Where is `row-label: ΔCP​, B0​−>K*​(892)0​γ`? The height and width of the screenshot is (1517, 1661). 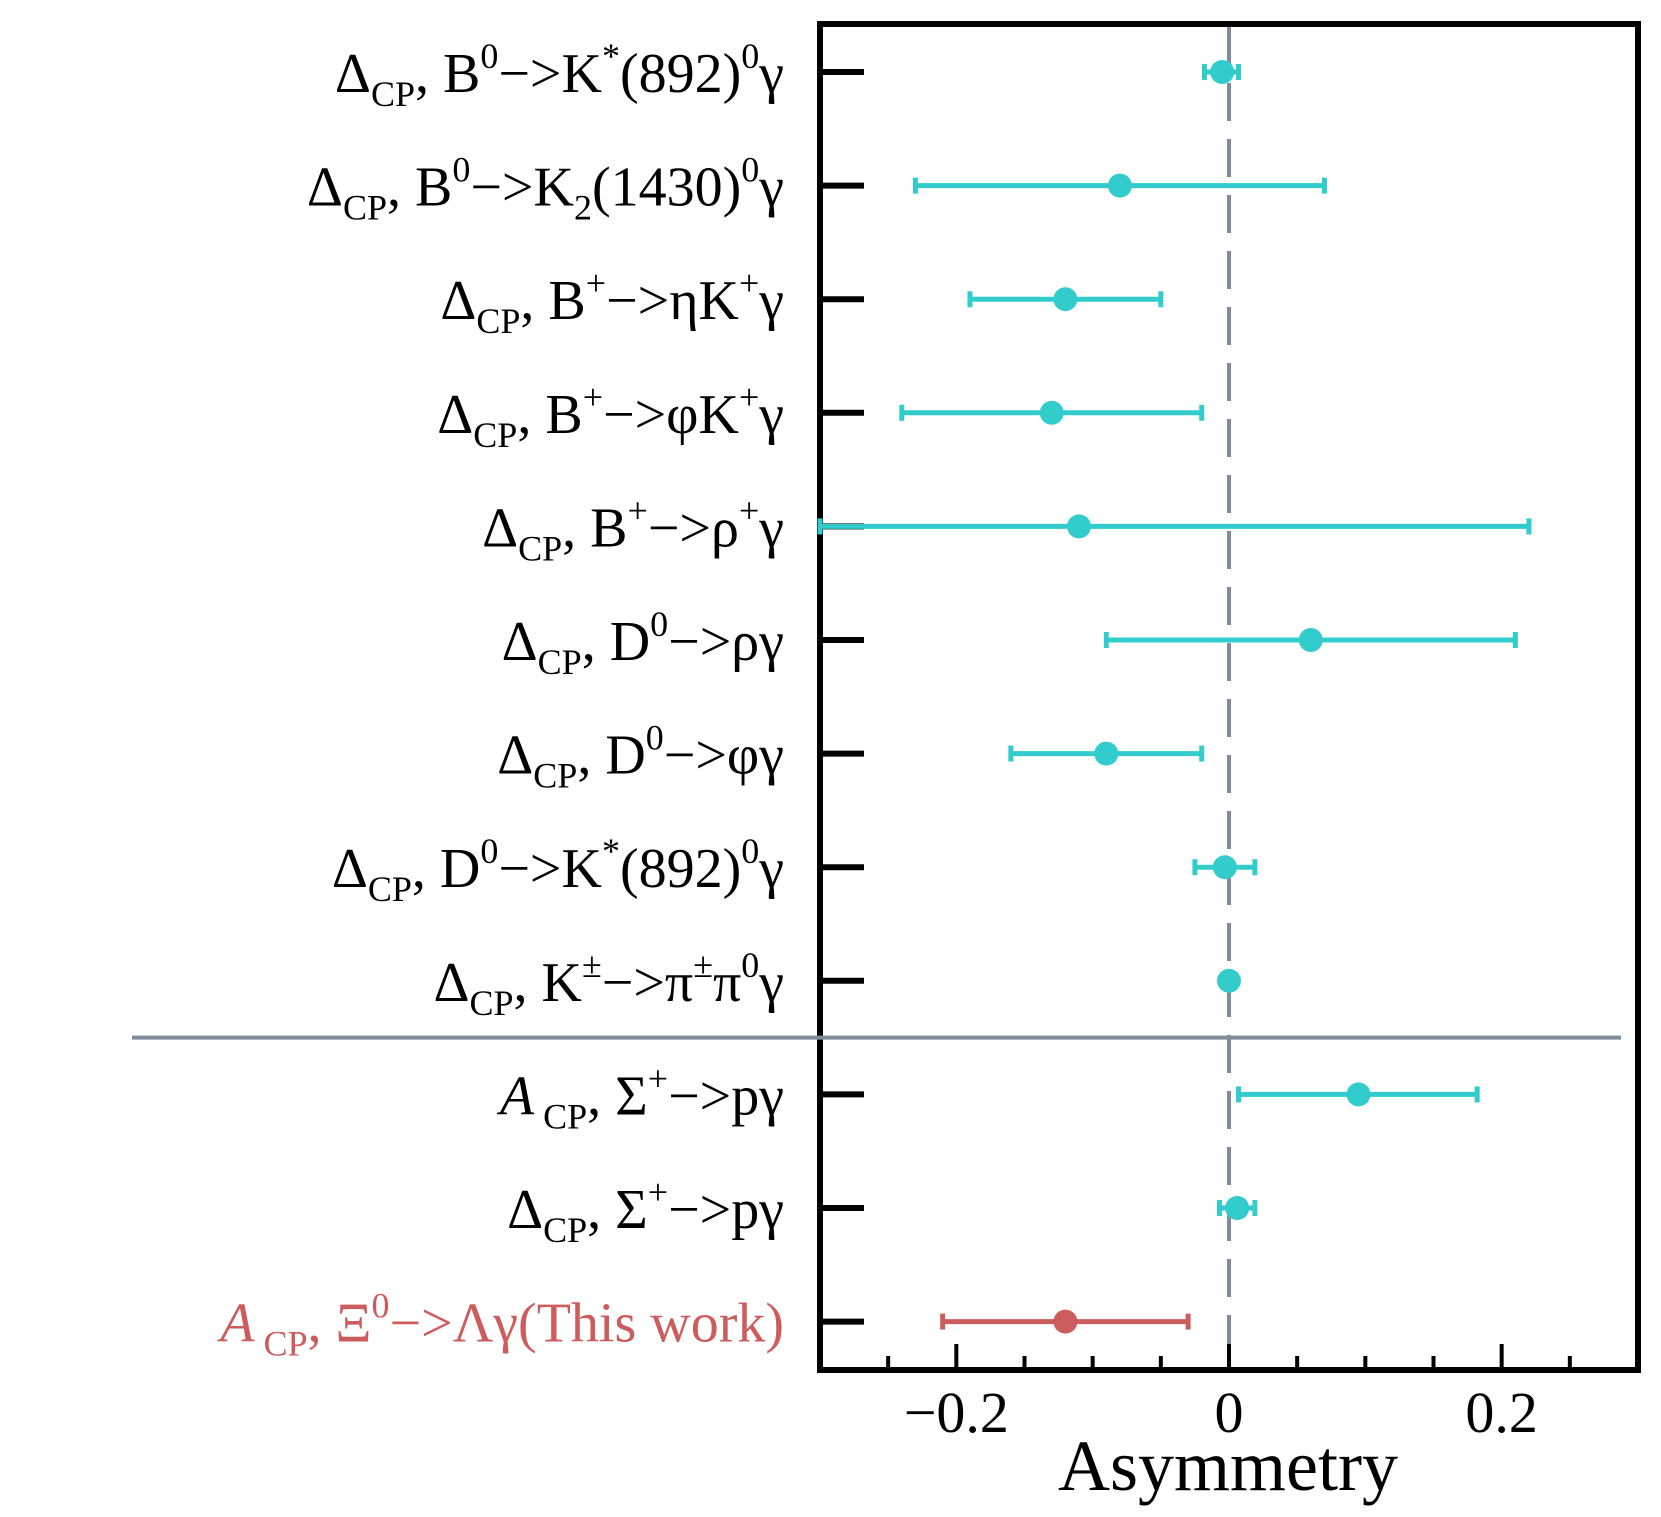 row-label: ΔCP​, B0​−>K*​(892)0​γ is located at coordinates (559, 75).